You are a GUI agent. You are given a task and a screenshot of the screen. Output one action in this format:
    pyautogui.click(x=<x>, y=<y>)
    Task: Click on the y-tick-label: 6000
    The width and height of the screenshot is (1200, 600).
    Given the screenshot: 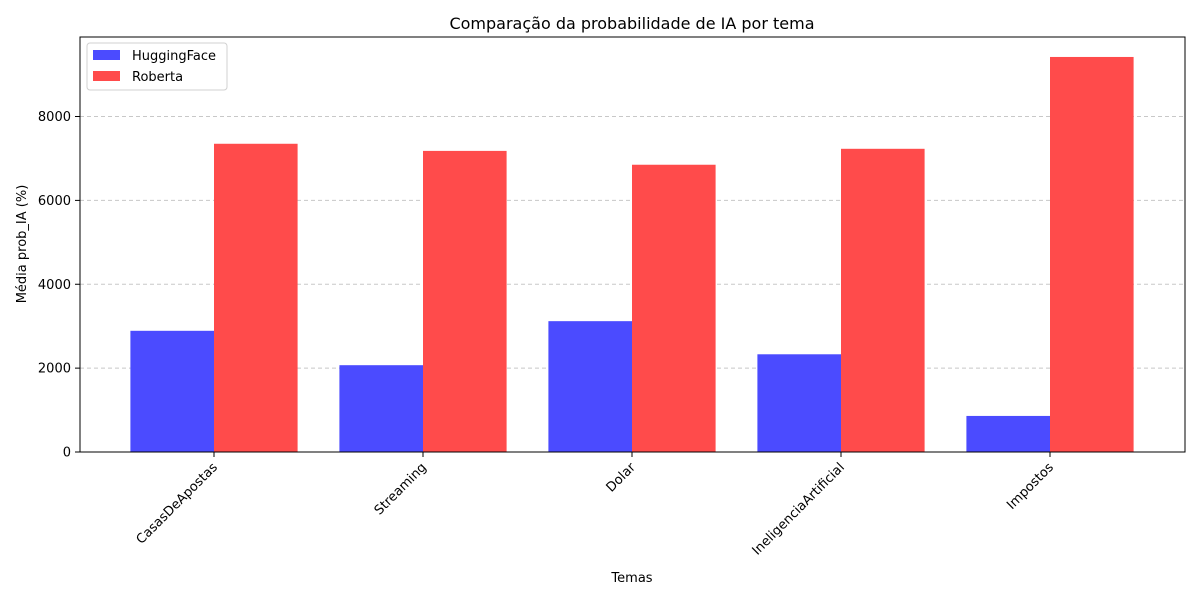 What is the action you would take?
    pyautogui.click(x=54, y=201)
    